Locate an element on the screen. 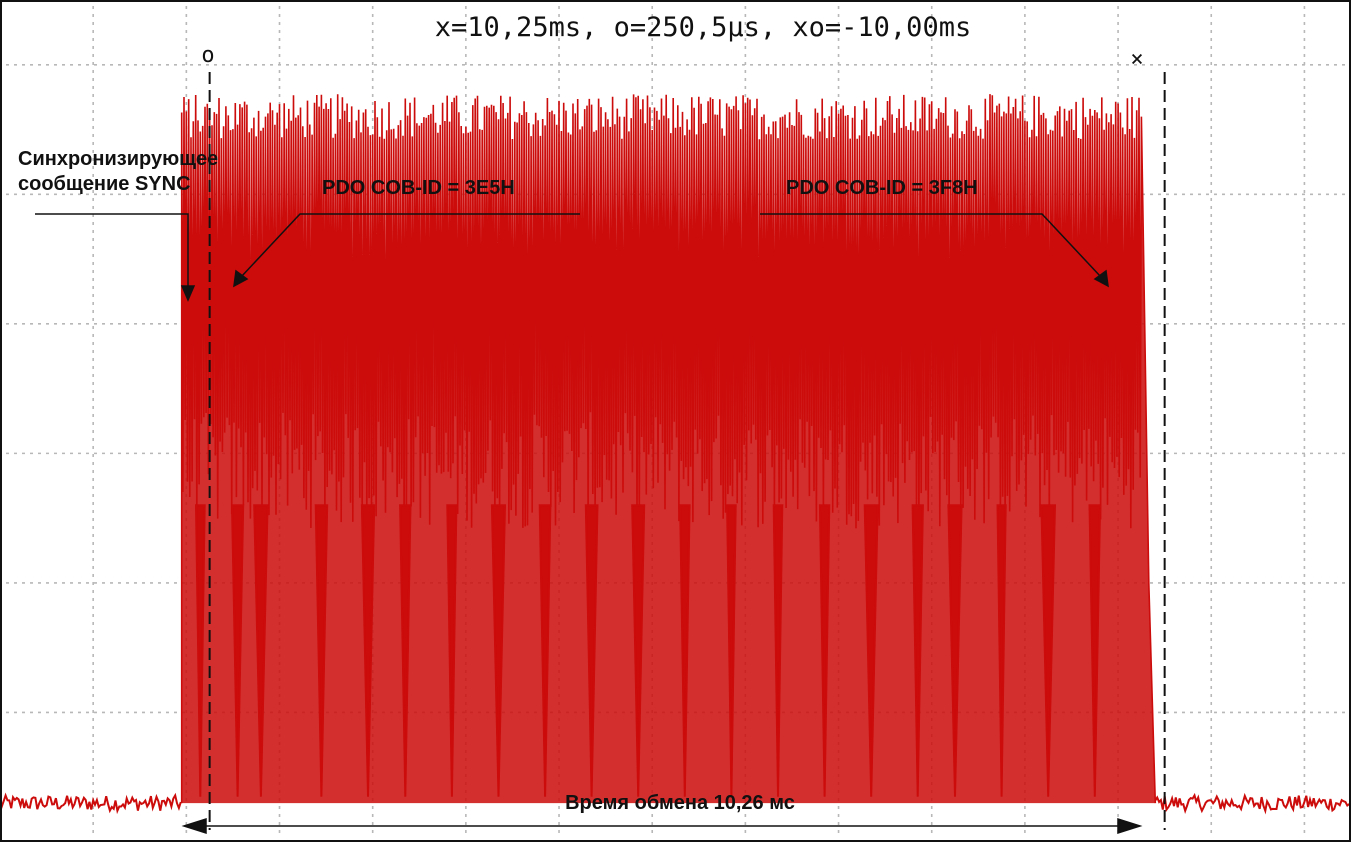 This screenshot has height=842, width=1351. sync-leader-line is located at coordinates (112, 252).